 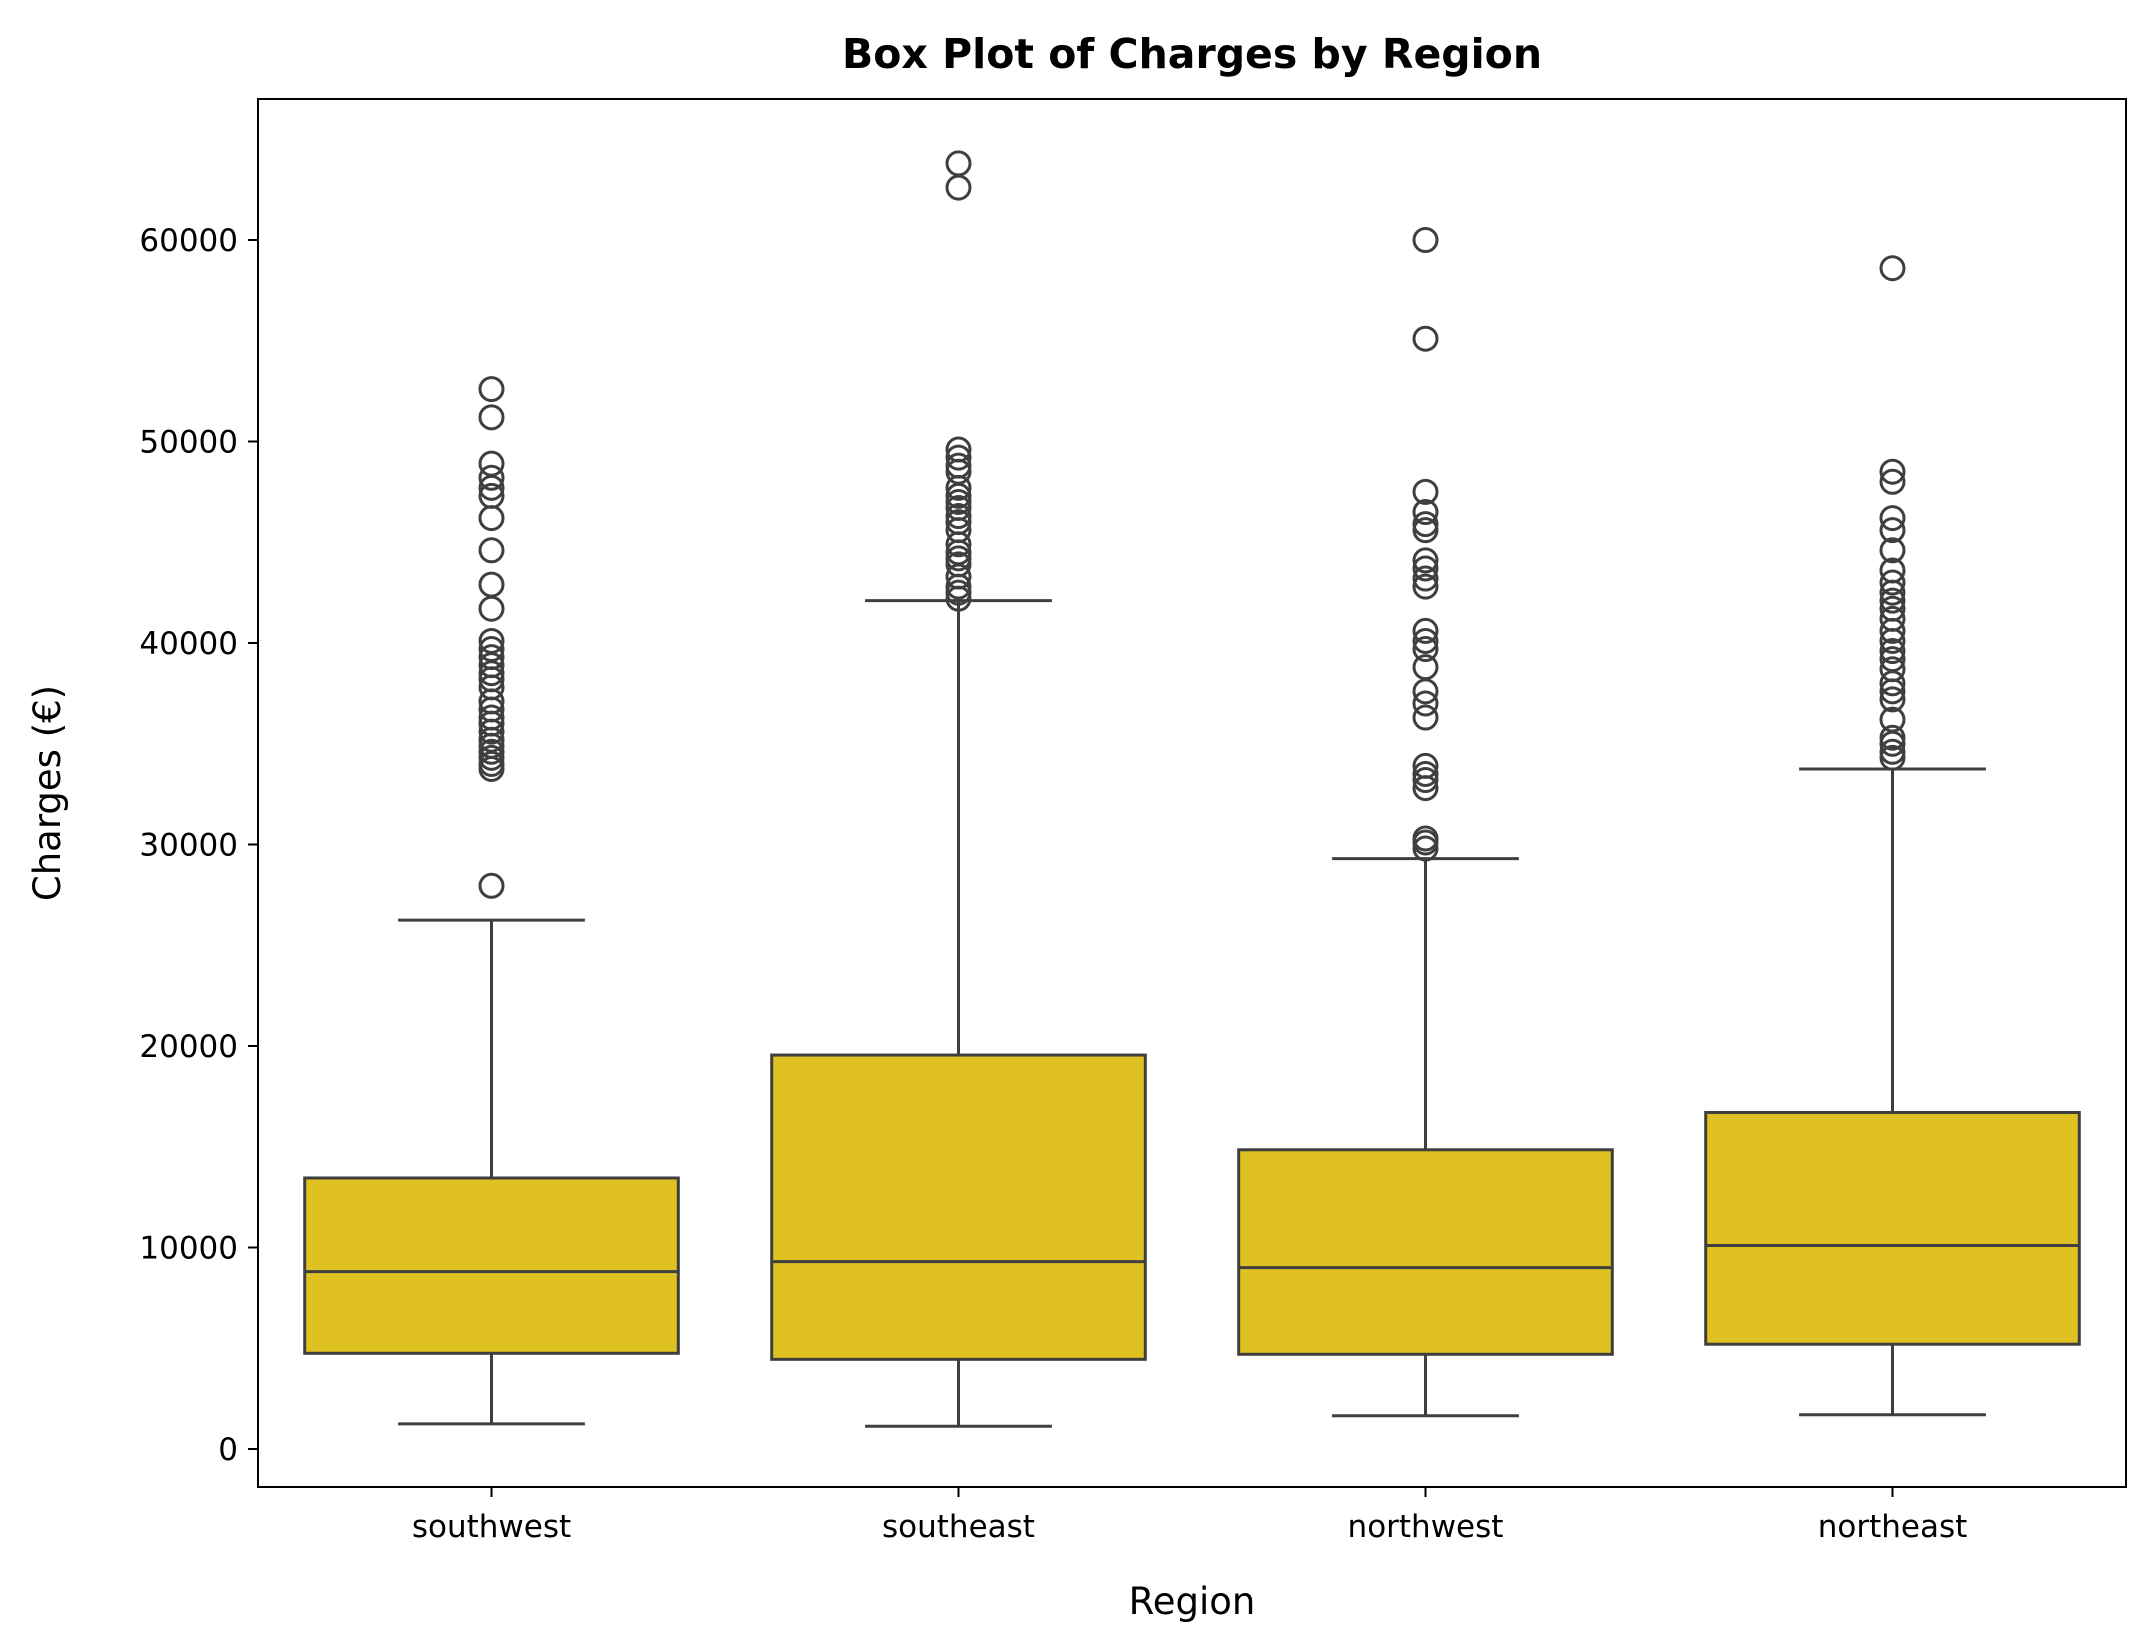 What do you see at coordinates (228, 1450) in the screenshot?
I see `y-tick-label: 0` at bounding box center [228, 1450].